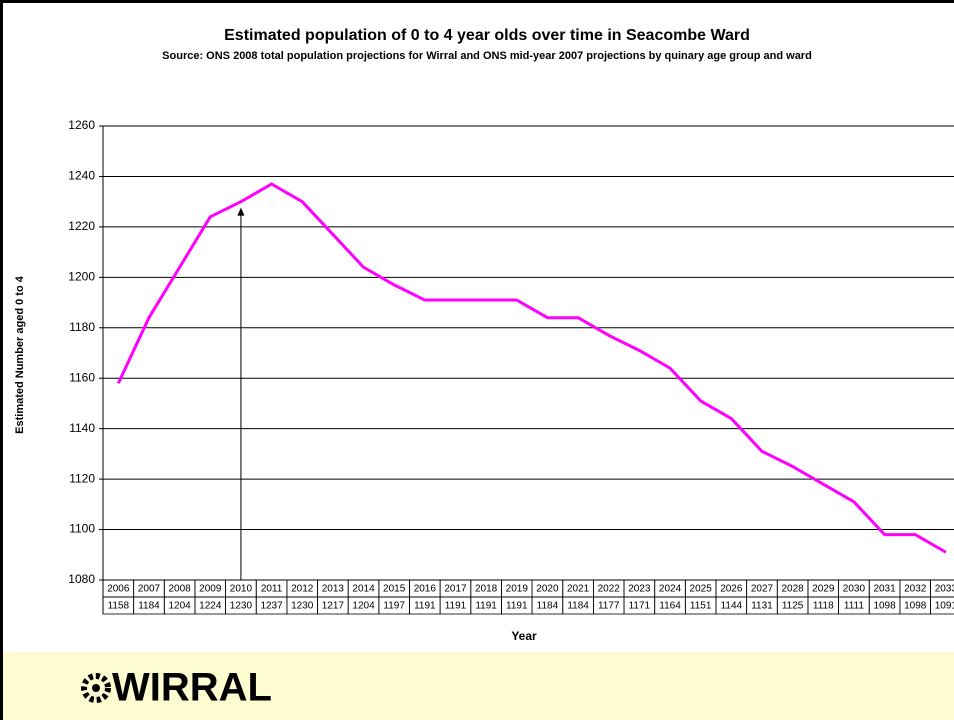  Describe the element at coordinates (20, 354) in the screenshot. I see `y-axis-label: Estimated Number aged 0 to 4` at that location.